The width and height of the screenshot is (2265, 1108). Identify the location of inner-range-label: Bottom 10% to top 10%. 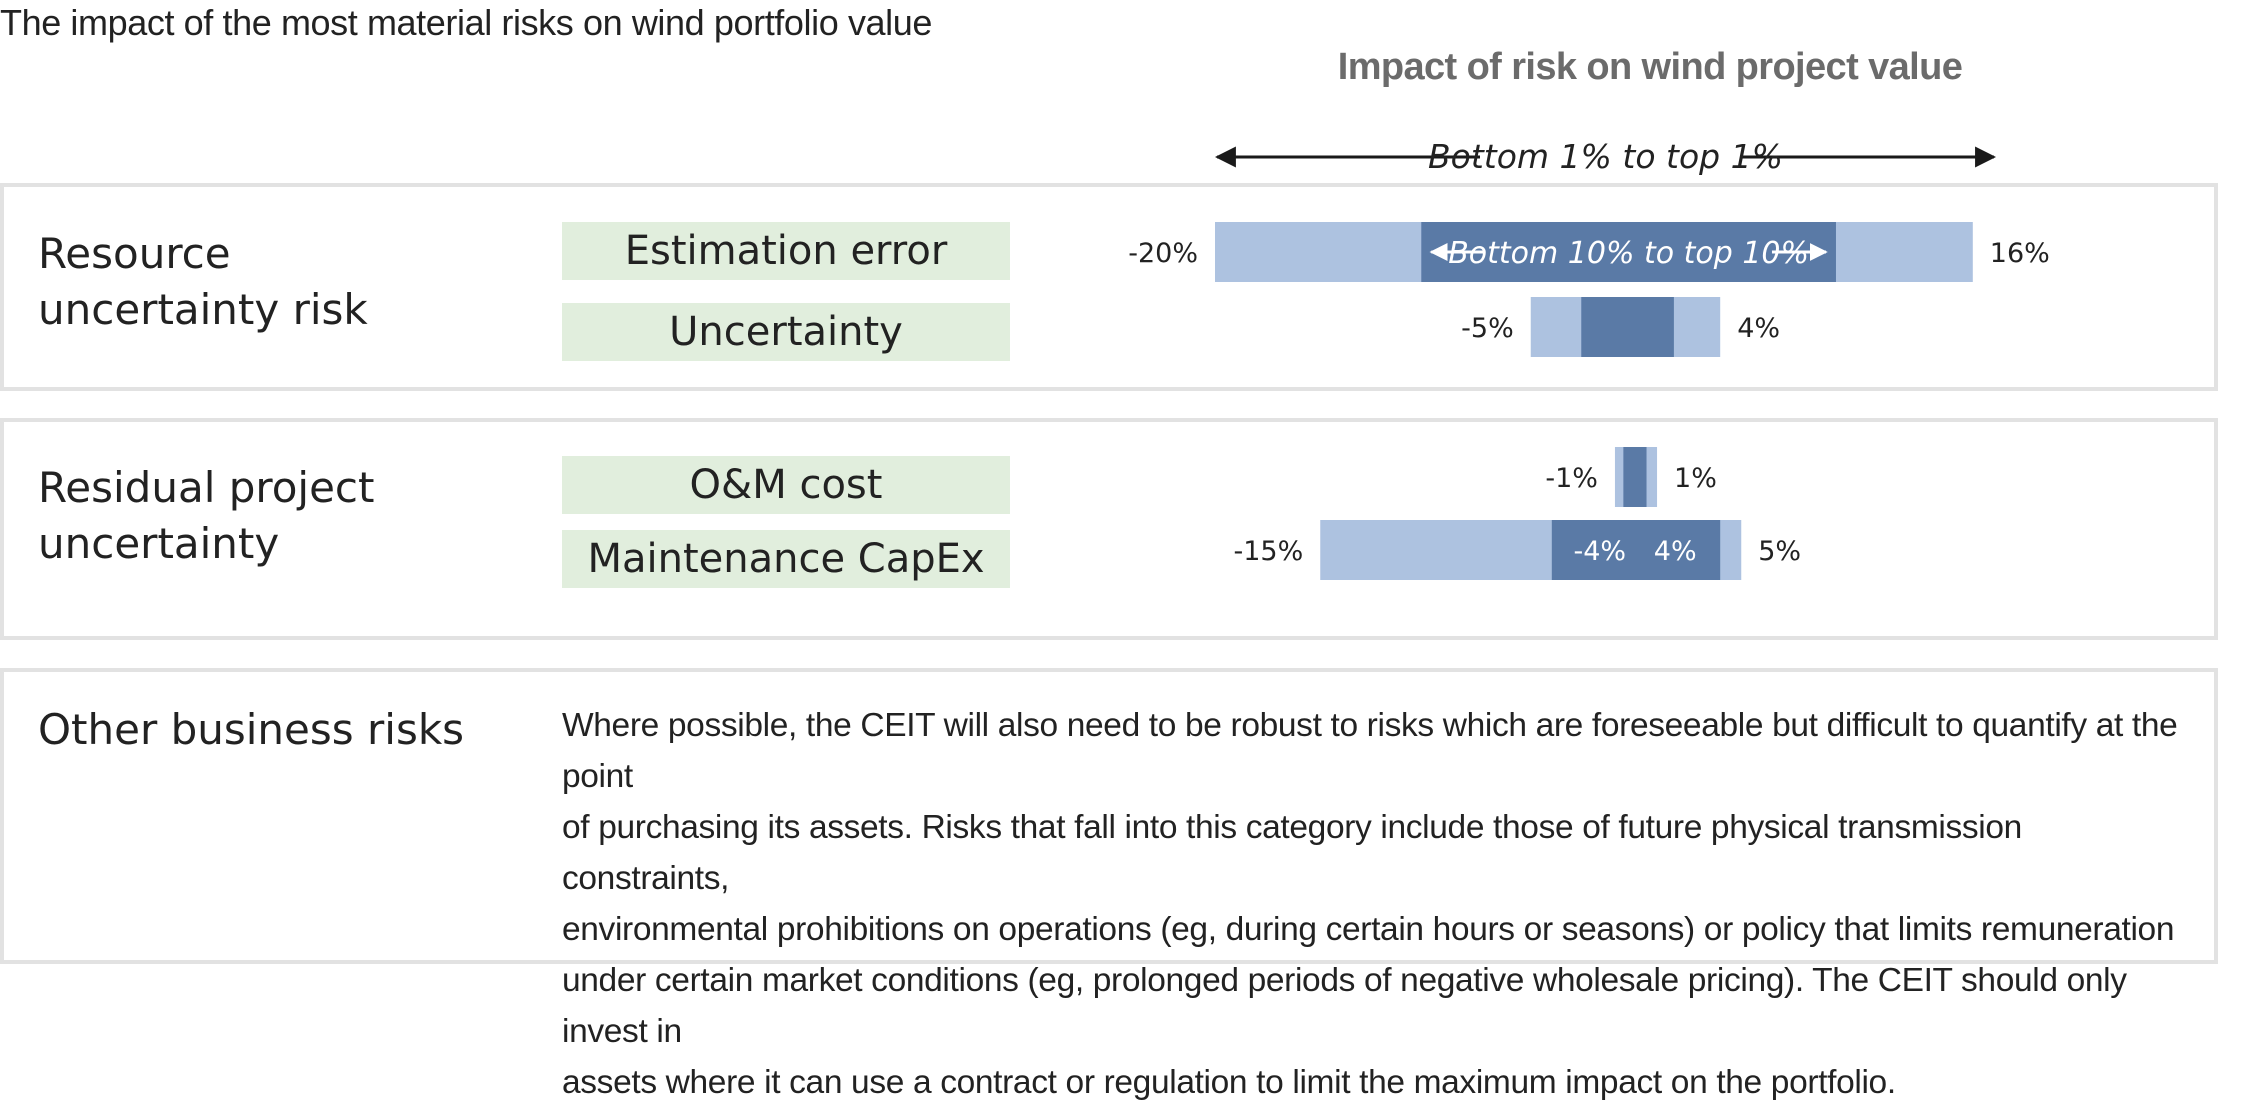
(1628, 253).